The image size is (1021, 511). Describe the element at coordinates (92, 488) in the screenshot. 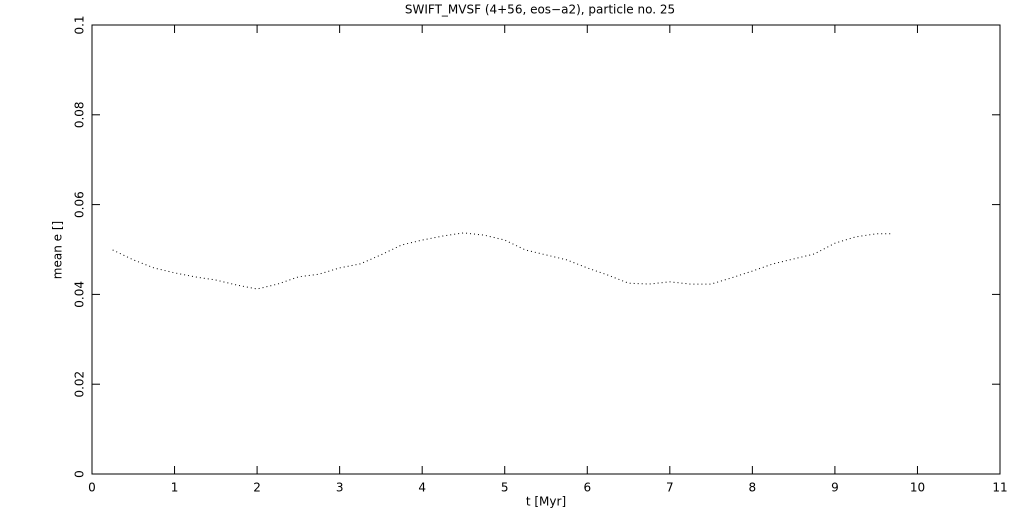

I see `x-tick-label: 0` at that location.